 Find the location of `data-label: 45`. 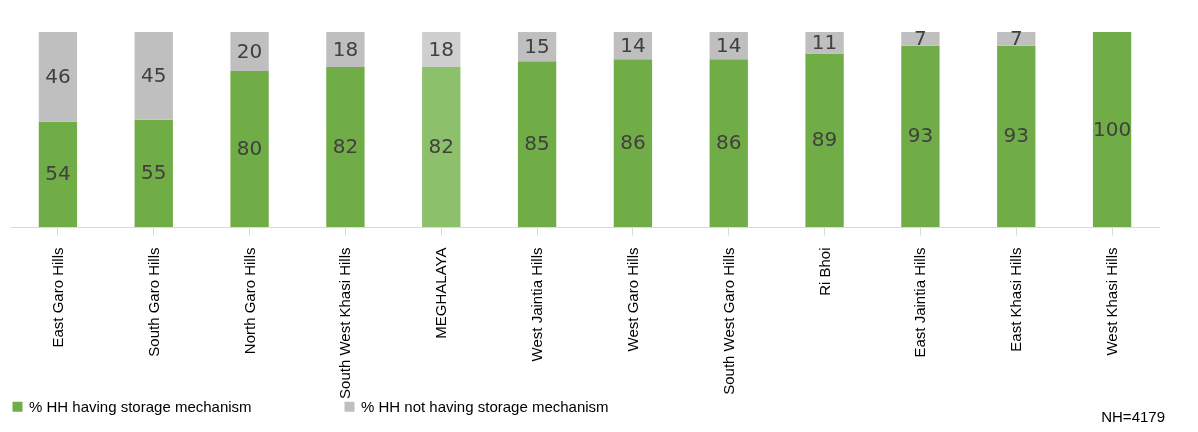

data-label: 45 is located at coordinates (154, 74).